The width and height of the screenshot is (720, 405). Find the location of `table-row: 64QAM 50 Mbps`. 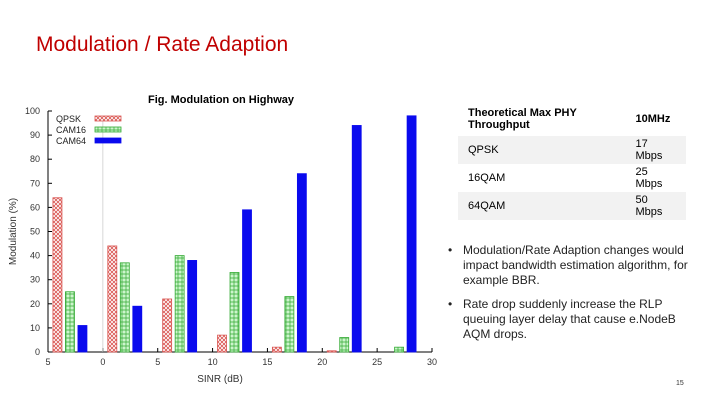

table-row: 64QAM 50 Mbps is located at coordinates (572, 206).